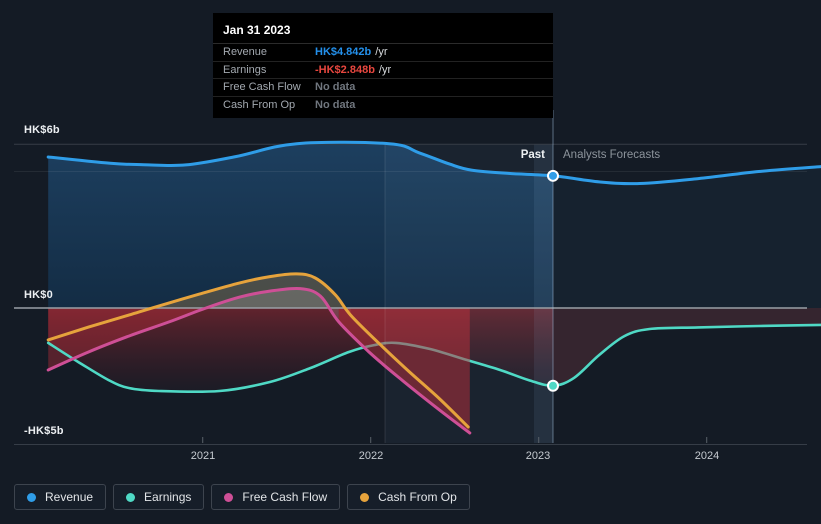 Image resolution: width=821 pixels, height=524 pixels. Describe the element at coordinates (538, 456) in the screenshot. I see `x-axis-label-2023: 2023` at that location.